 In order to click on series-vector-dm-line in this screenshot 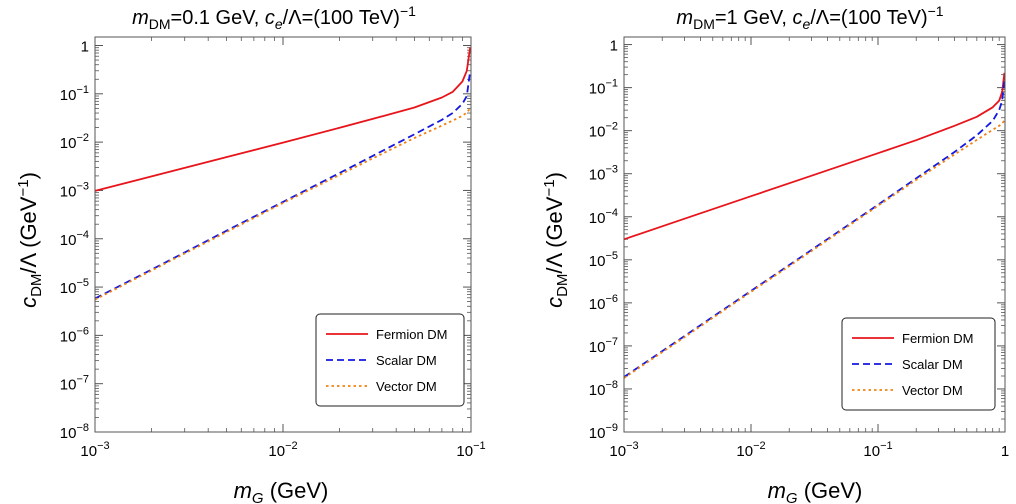, I will do `click(282, 204)`.